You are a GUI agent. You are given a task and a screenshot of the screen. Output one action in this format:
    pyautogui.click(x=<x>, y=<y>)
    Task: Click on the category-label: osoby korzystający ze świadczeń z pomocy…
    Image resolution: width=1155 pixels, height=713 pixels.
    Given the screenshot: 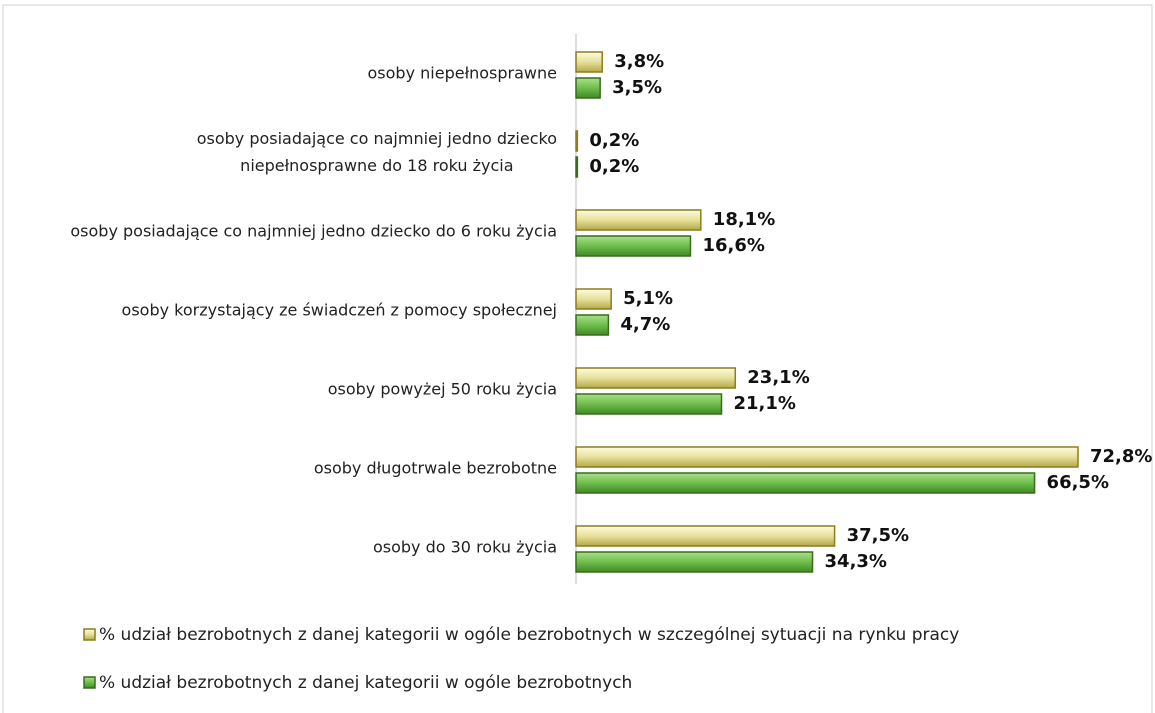 What is the action you would take?
    pyautogui.click(x=339, y=310)
    